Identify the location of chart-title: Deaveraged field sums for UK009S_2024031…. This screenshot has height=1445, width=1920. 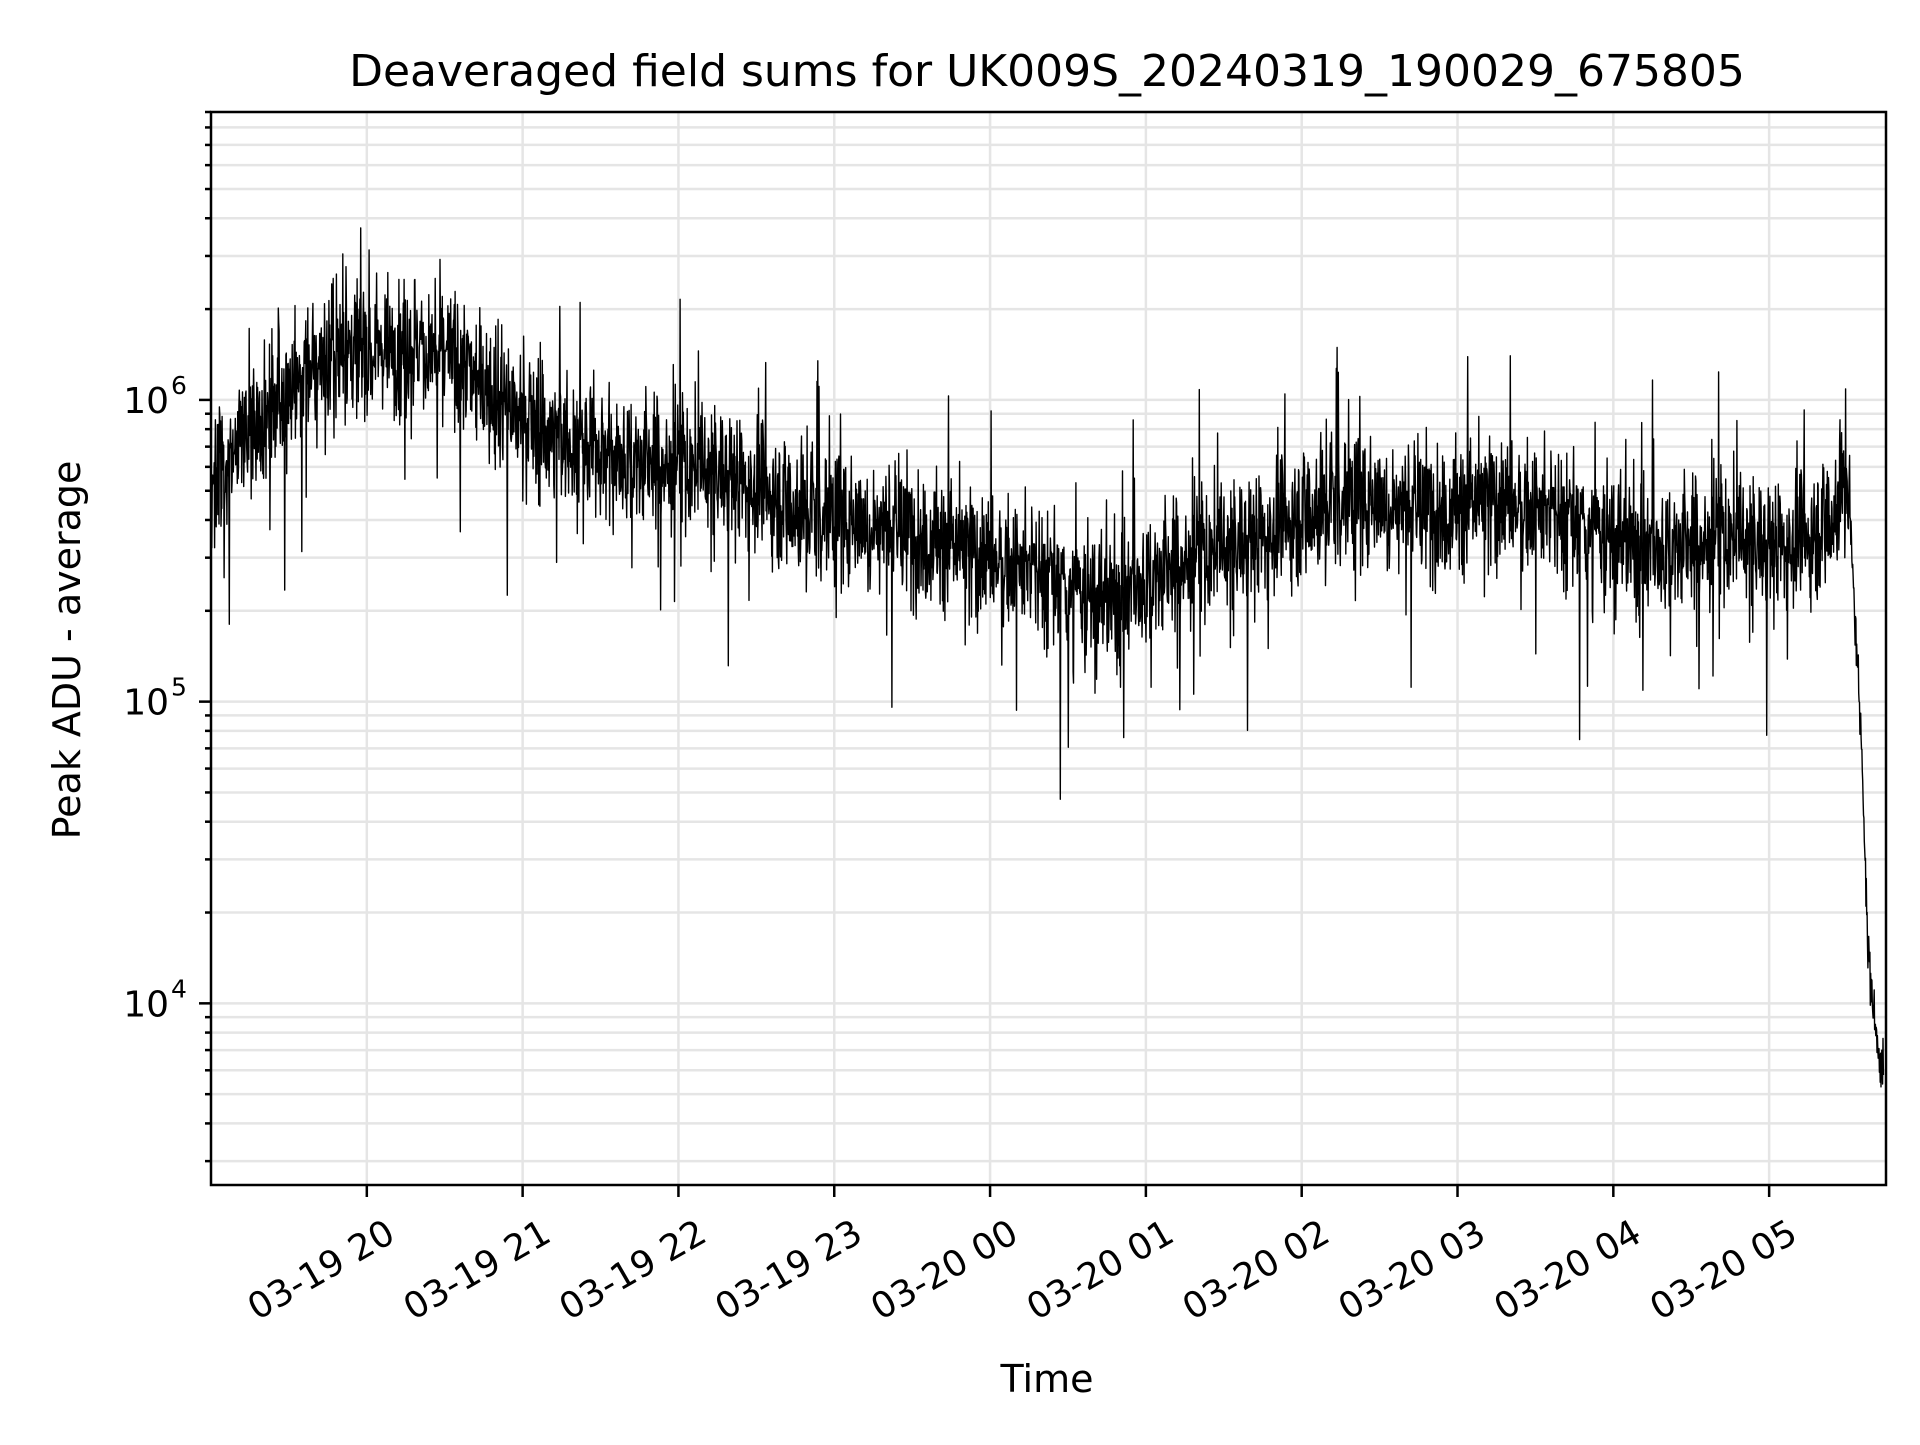
(1047, 71).